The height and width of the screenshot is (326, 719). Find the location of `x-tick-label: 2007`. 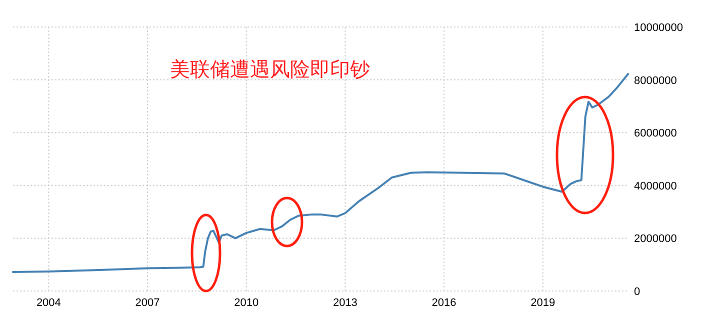

x-tick-label: 2007 is located at coordinates (147, 303).